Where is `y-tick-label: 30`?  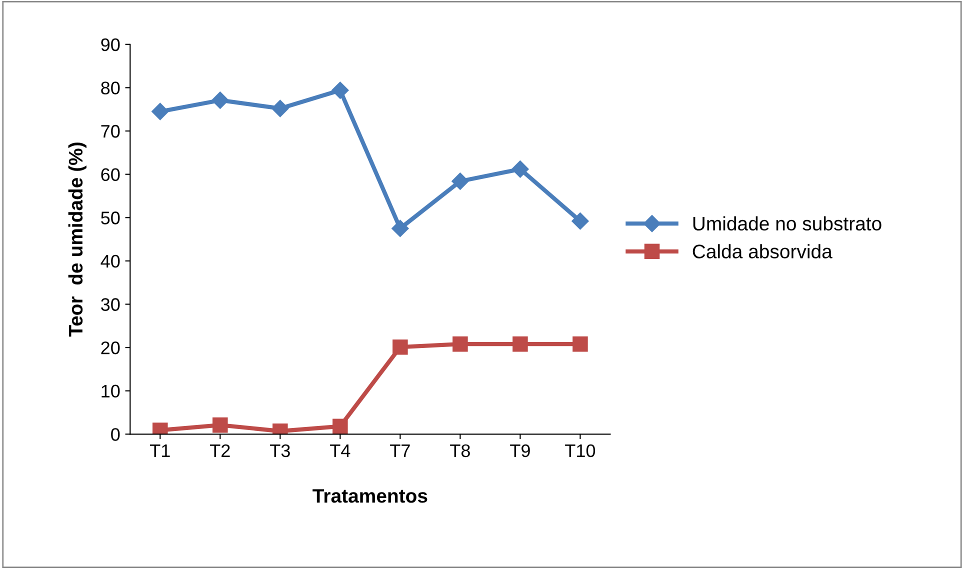 y-tick-label: 30 is located at coordinates (110, 304).